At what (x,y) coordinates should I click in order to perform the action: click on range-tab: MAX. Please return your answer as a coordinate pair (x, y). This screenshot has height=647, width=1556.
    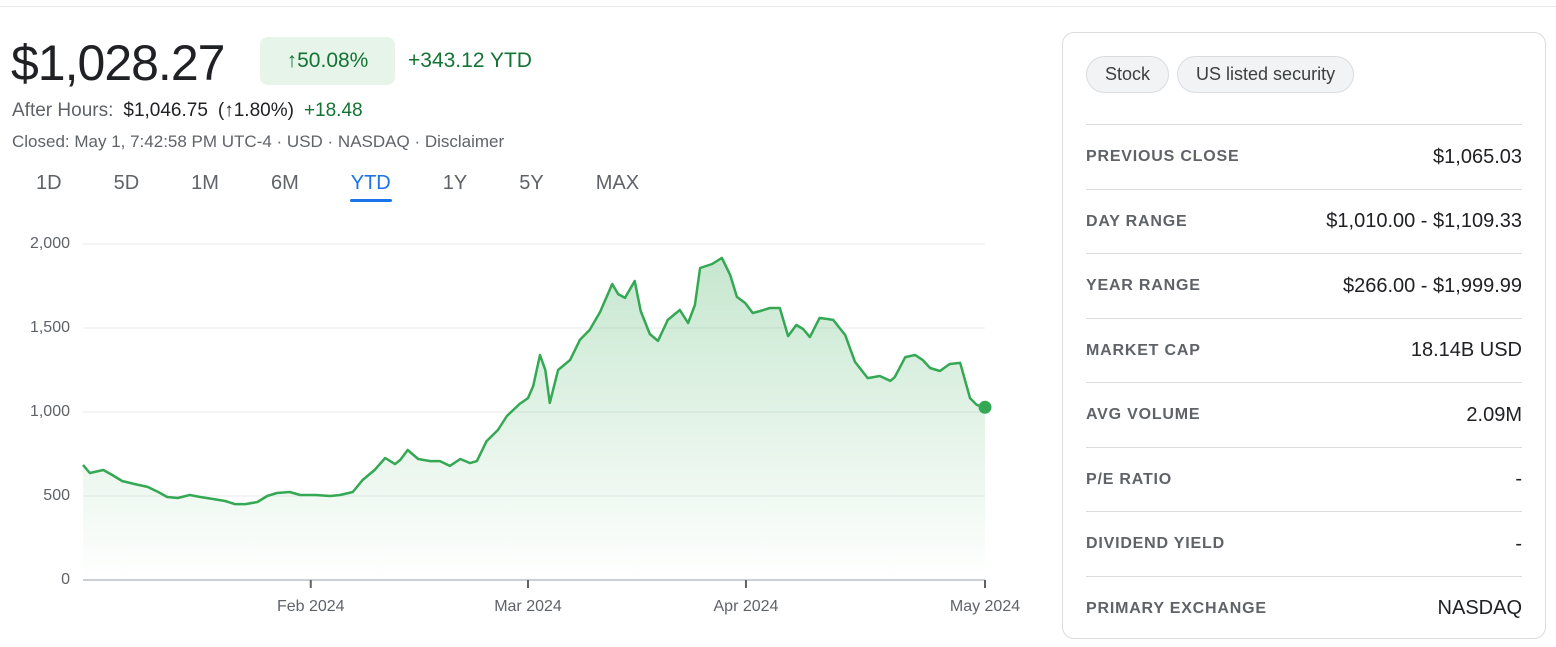
    Looking at the image, I should click on (617, 183).